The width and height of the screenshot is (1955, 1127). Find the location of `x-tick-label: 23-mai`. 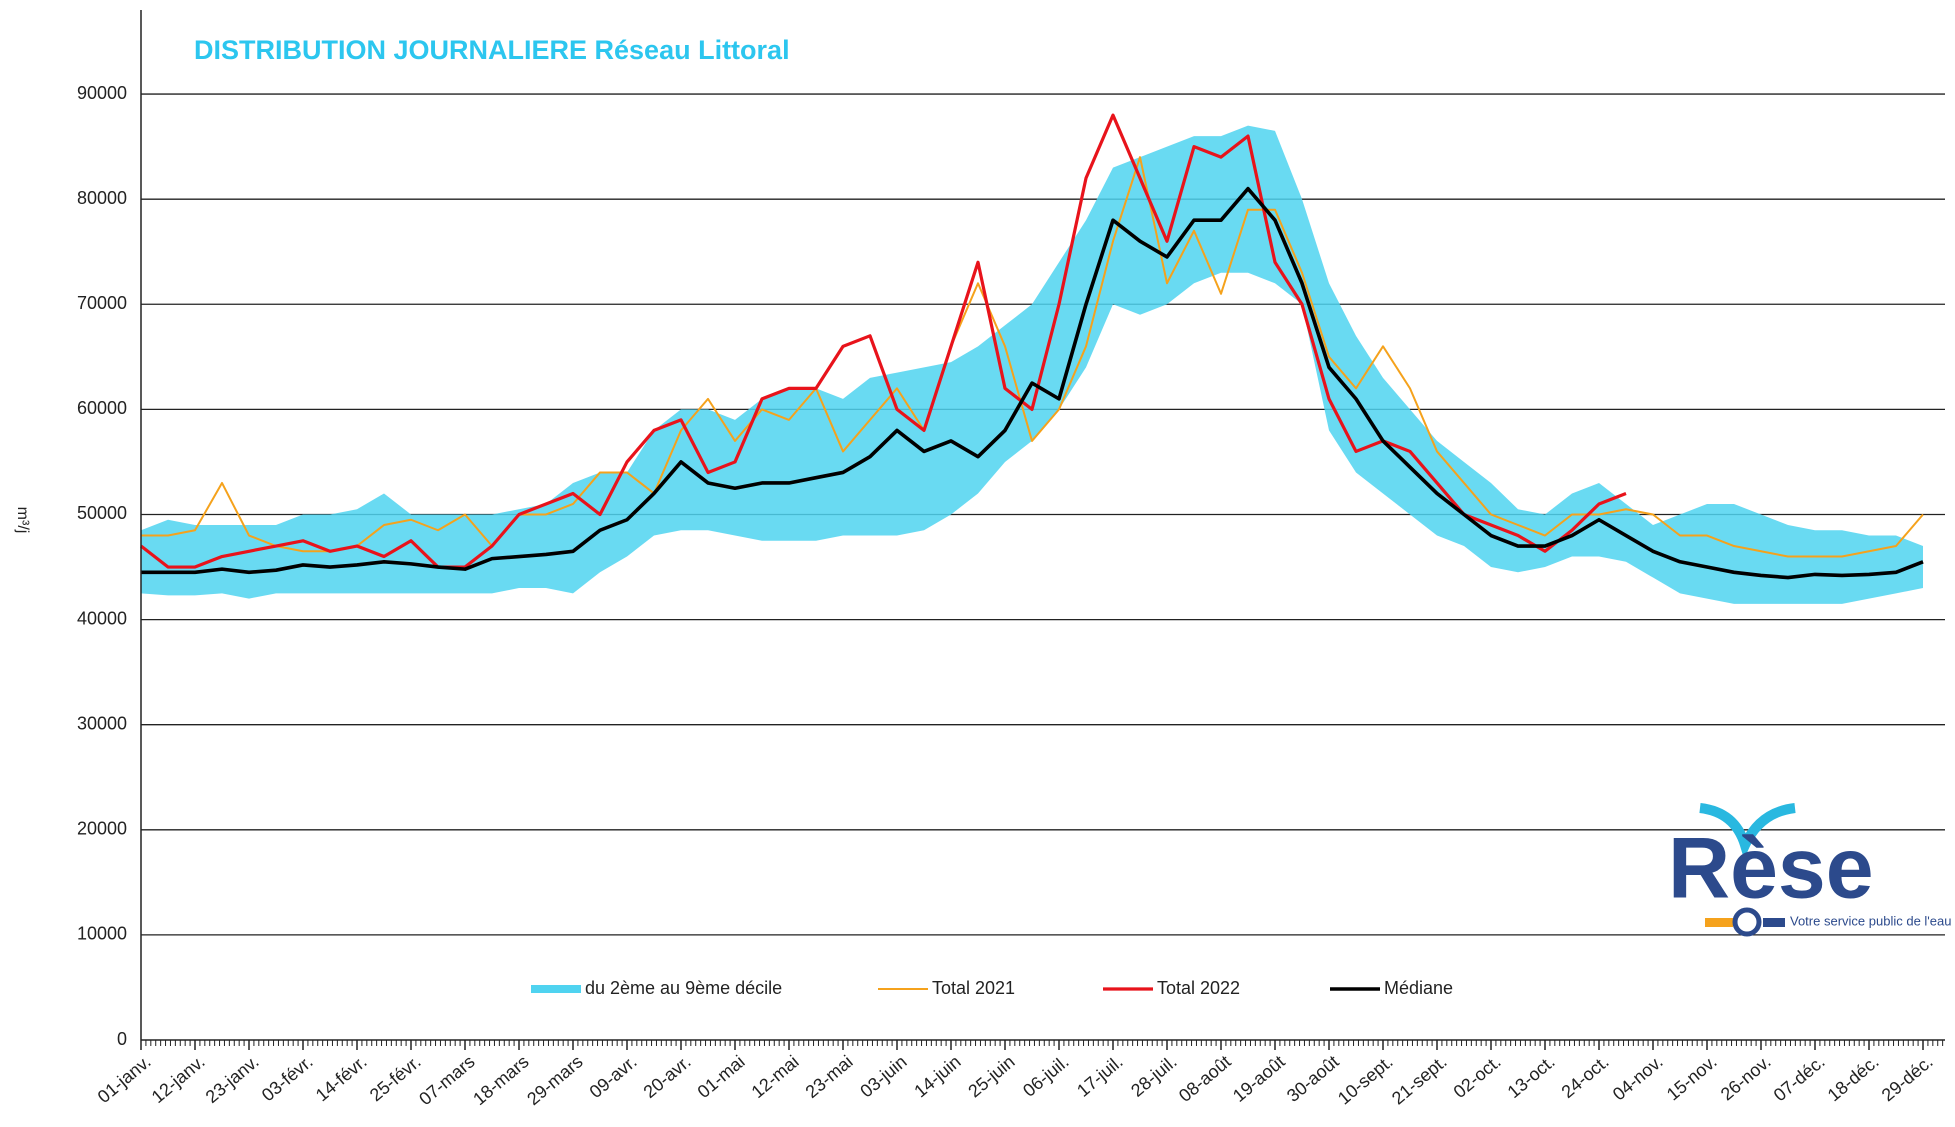

x-tick-label: 23-mai is located at coordinates (829, 1076).